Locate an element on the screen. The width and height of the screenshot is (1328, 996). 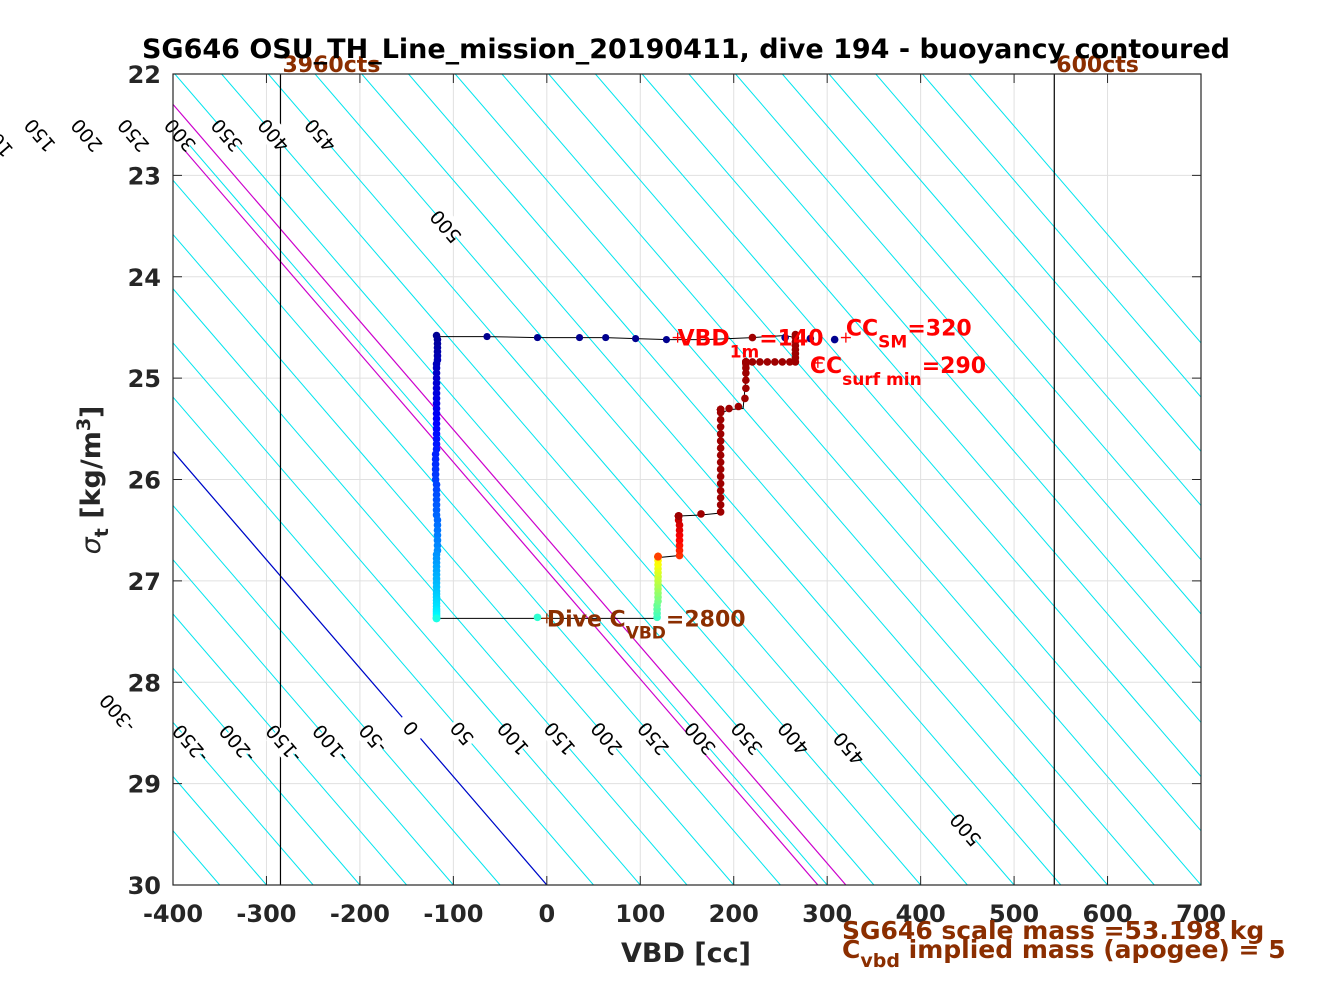
annotation-ccsurf: CCsurf min=290 is located at coordinates (898, 372).